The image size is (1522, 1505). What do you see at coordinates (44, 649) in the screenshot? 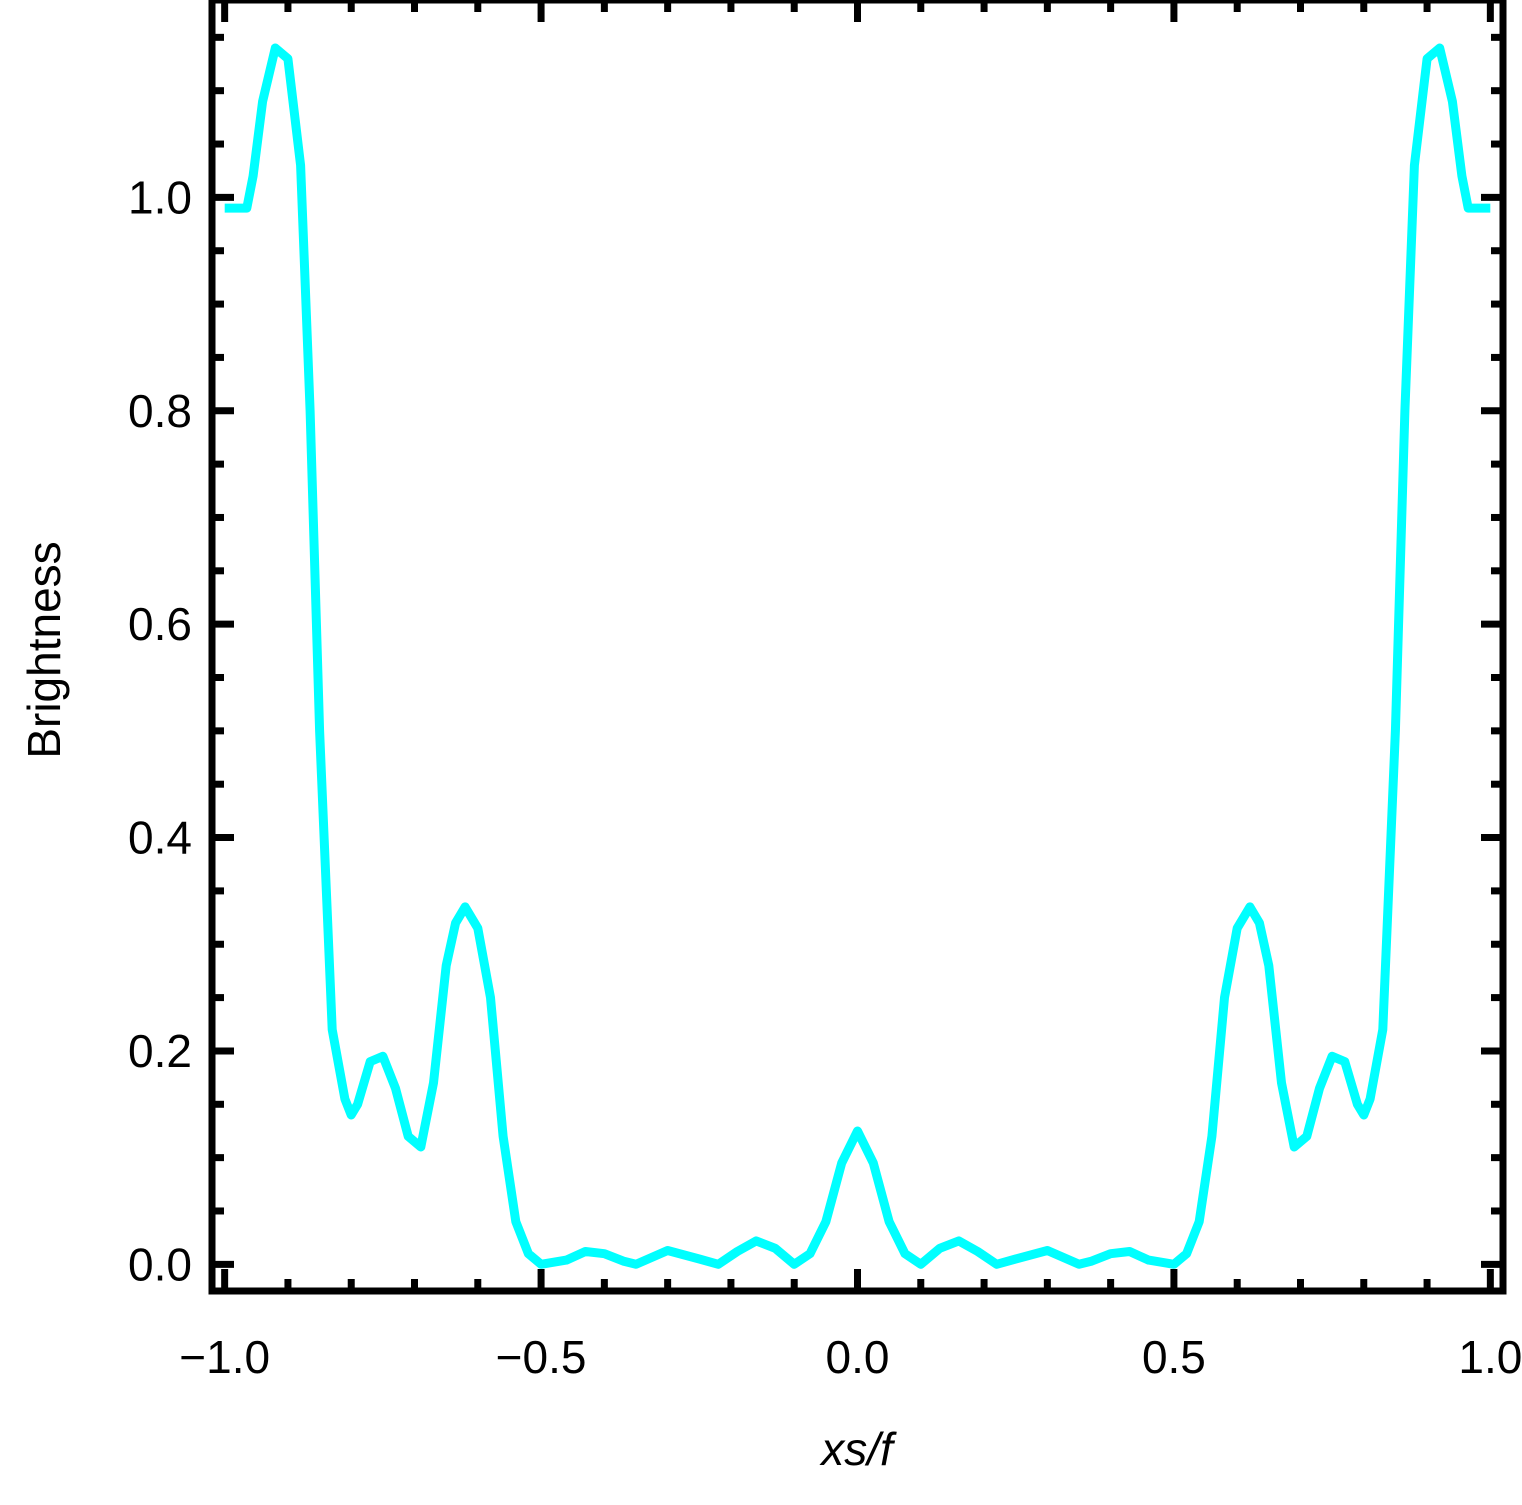
I see `y-axis-label: Brightness` at bounding box center [44, 649].